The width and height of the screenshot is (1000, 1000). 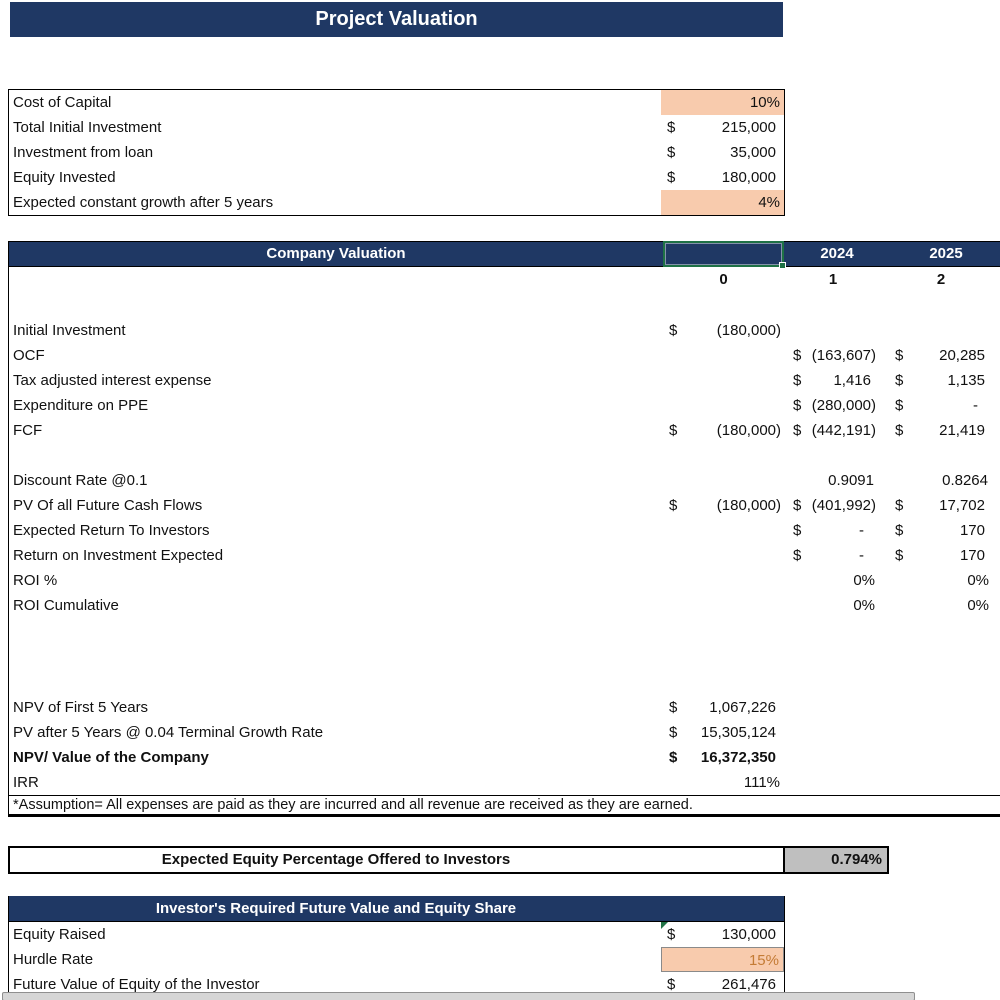 What do you see at coordinates (965, 480) in the screenshot?
I see `cell-value: 0.8264` at bounding box center [965, 480].